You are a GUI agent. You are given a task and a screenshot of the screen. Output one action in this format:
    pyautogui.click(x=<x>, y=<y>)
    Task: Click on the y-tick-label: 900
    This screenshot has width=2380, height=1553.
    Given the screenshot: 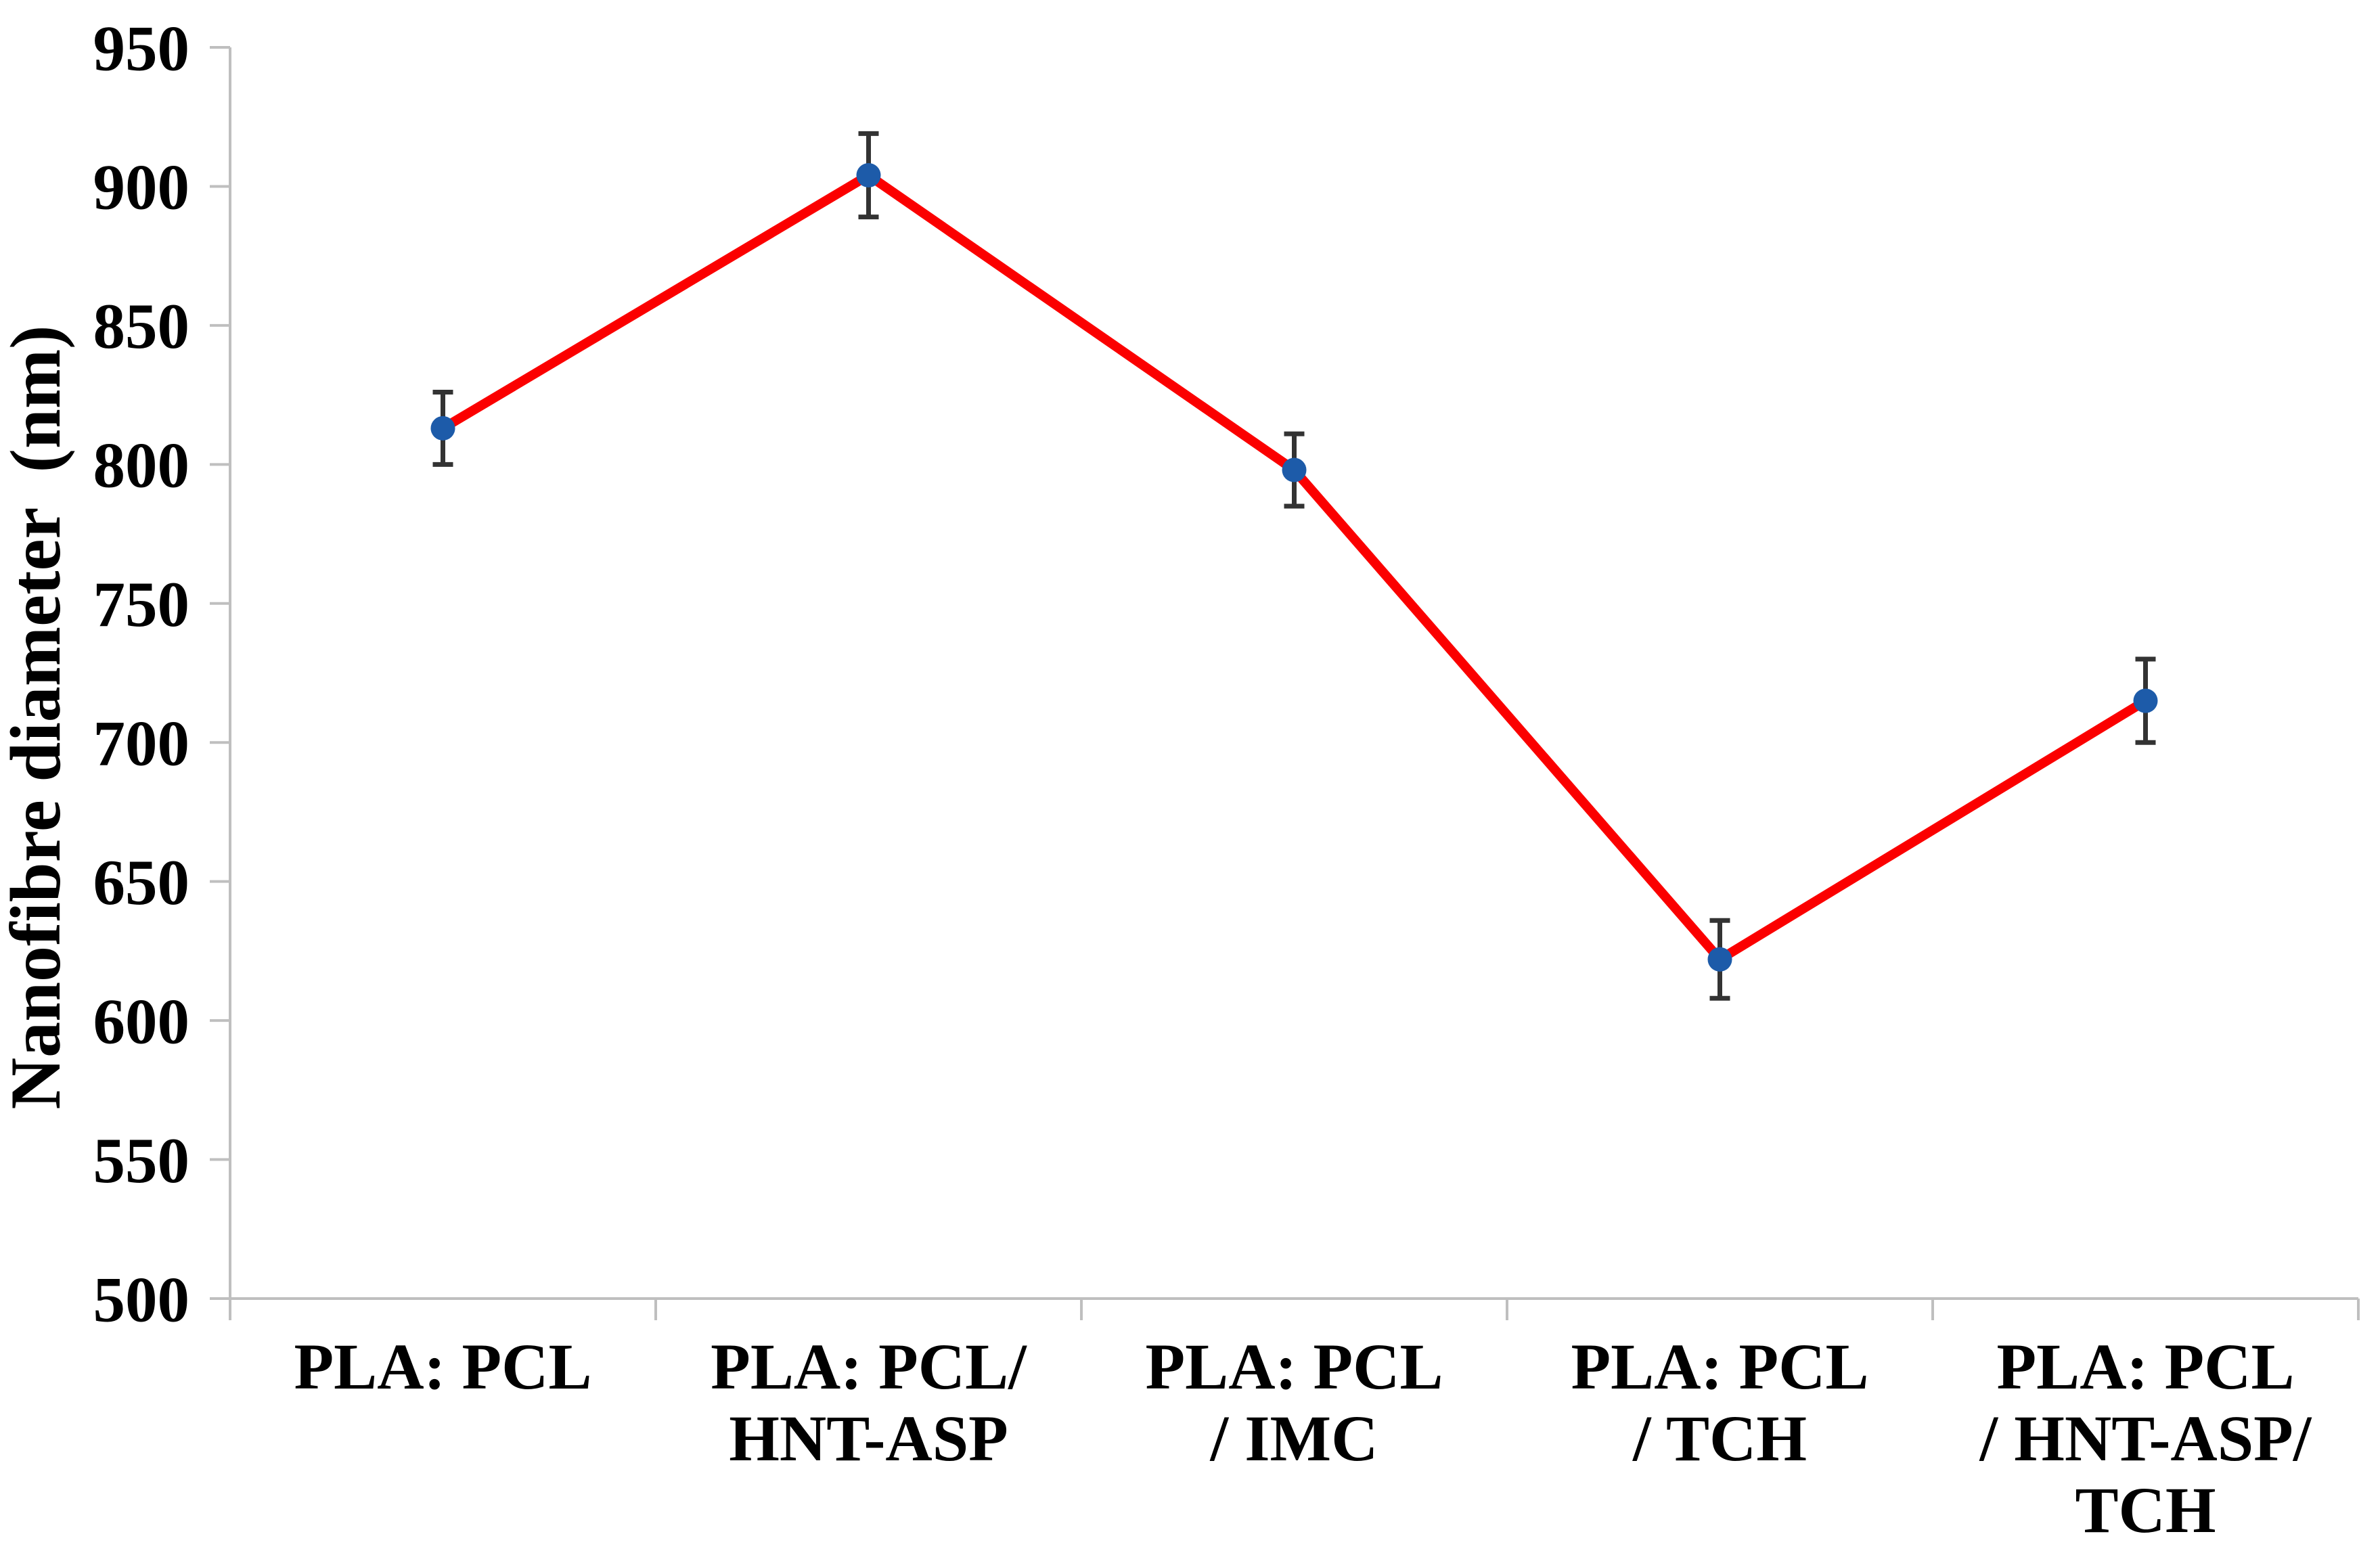 What is the action you would take?
    pyautogui.click(x=142, y=187)
    